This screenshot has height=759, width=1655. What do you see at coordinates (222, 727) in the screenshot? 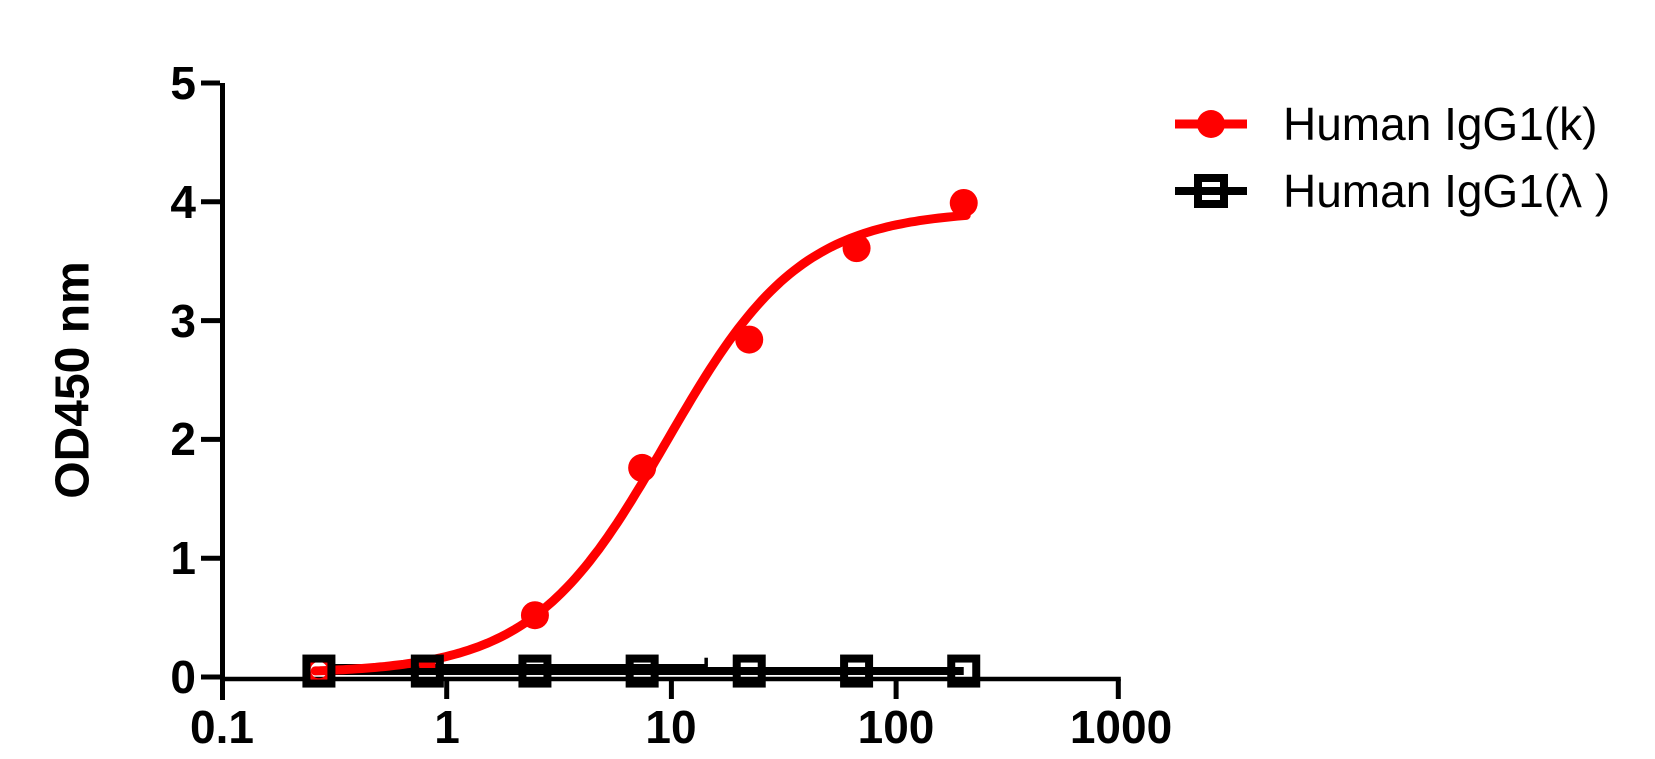
I see `x-tick-label-0p1: 0.1` at bounding box center [222, 727].